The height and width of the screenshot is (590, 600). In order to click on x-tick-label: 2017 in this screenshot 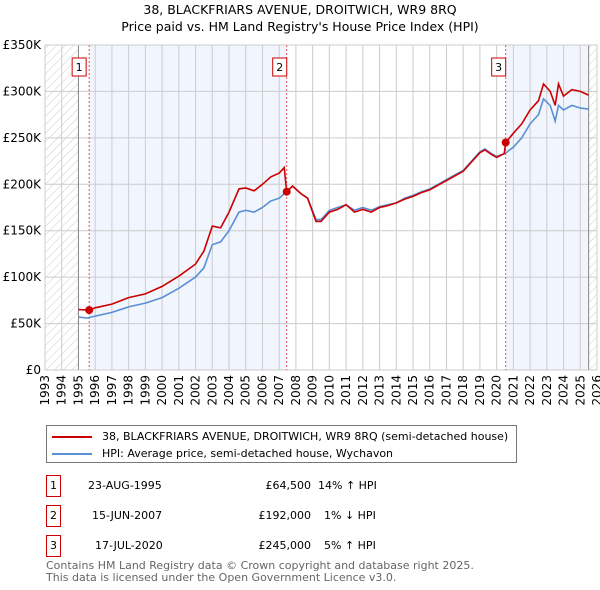, I will do `click(446, 390)`.